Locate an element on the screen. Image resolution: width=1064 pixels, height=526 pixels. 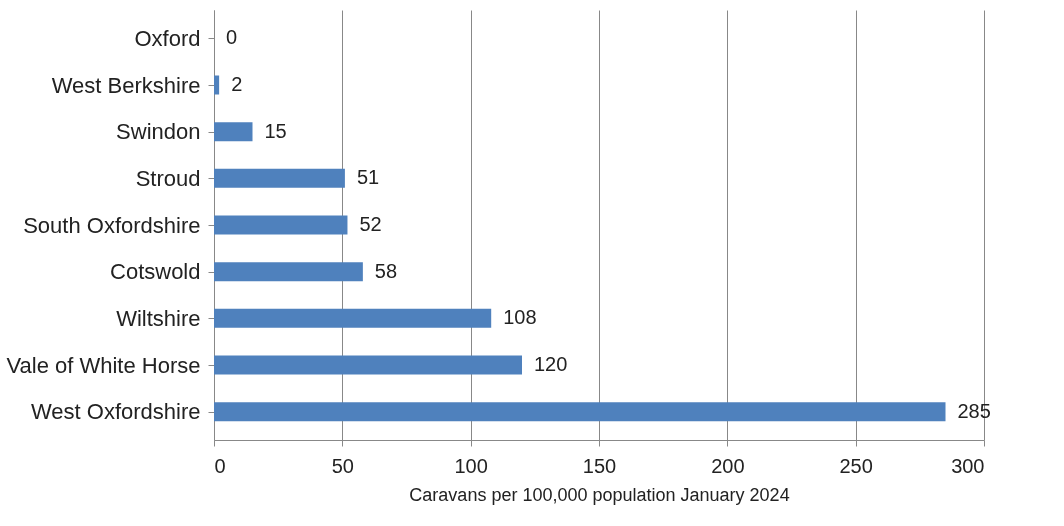
y-tick-label: West Oxfordshire is located at coordinates (115, 412).